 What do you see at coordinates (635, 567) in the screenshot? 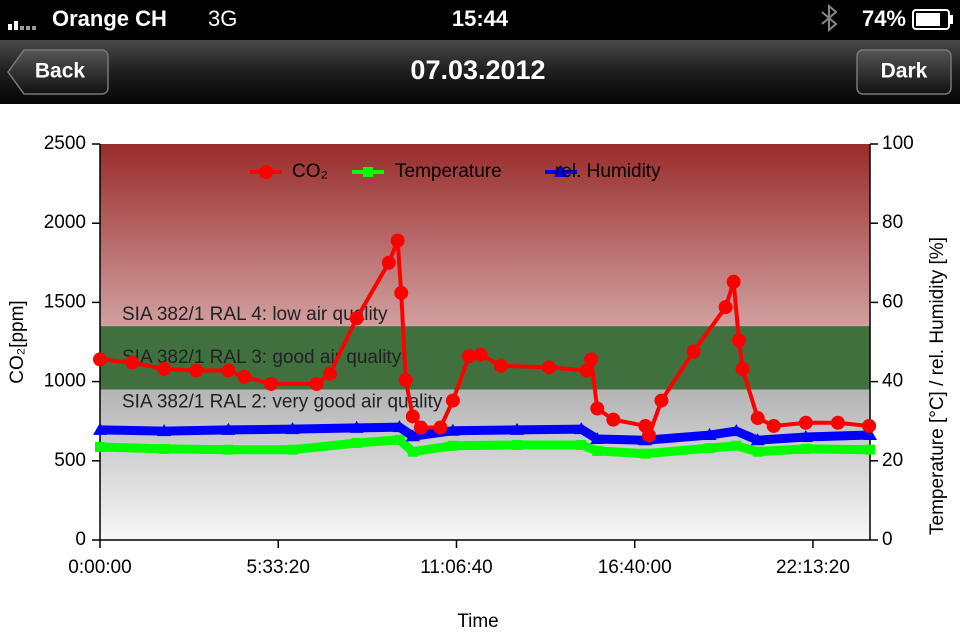
I see `x-tick-label: 16:40:00` at bounding box center [635, 567].